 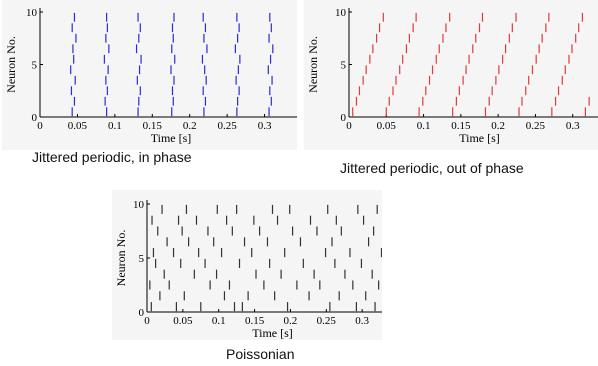 What do you see at coordinates (432, 168) in the screenshot?
I see `chart-caption: Jittered periodic, out of phase` at bounding box center [432, 168].